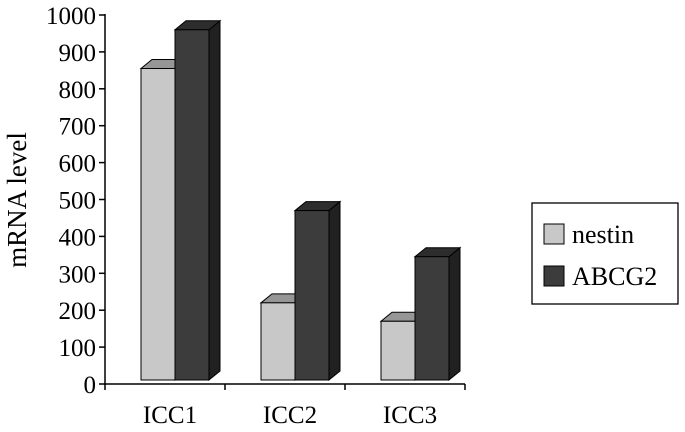 Image resolution: width=685 pixels, height=432 pixels. I want to click on y-tick-label: 700, so click(78, 127).